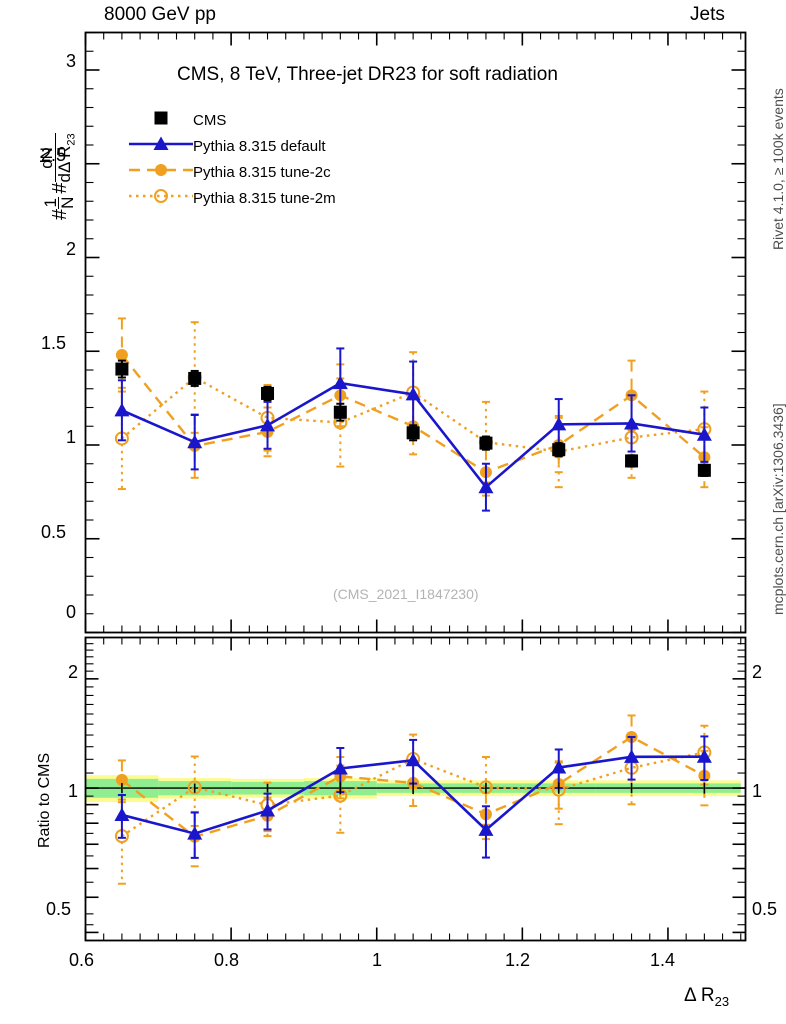  I want to click on ylabel-hash-1: #, so click(59, 214).